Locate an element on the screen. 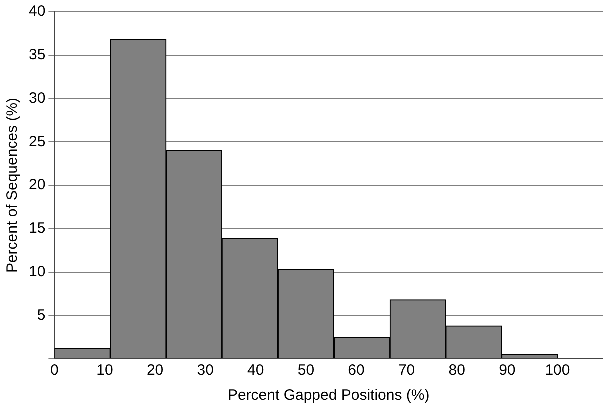 The width and height of the screenshot is (607, 409). y-axis-title: Percent of Sequences (%) is located at coordinates (13, 186).